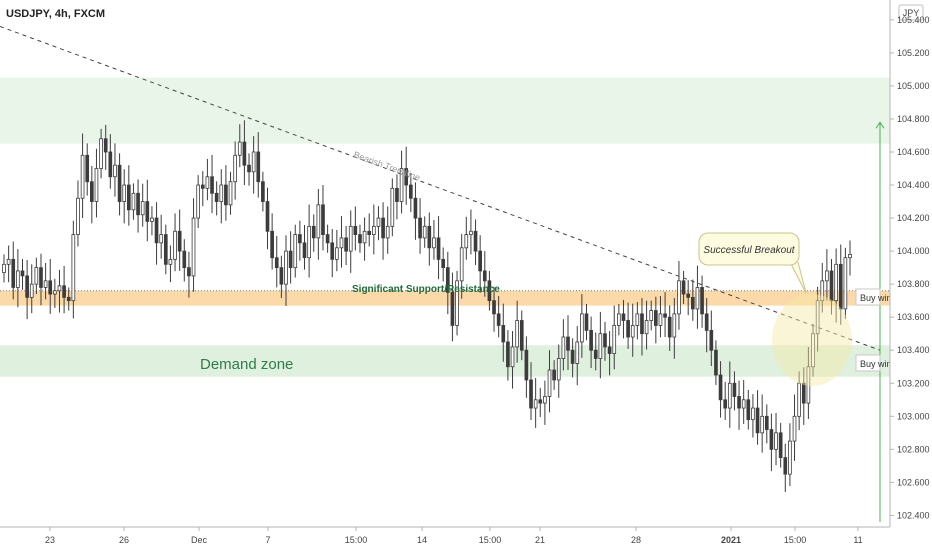 The width and height of the screenshot is (932, 550). What do you see at coordinates (913, 20) in the screenshot?
I see `price-tick-label: 105.400` at bounding box center [913, 20].